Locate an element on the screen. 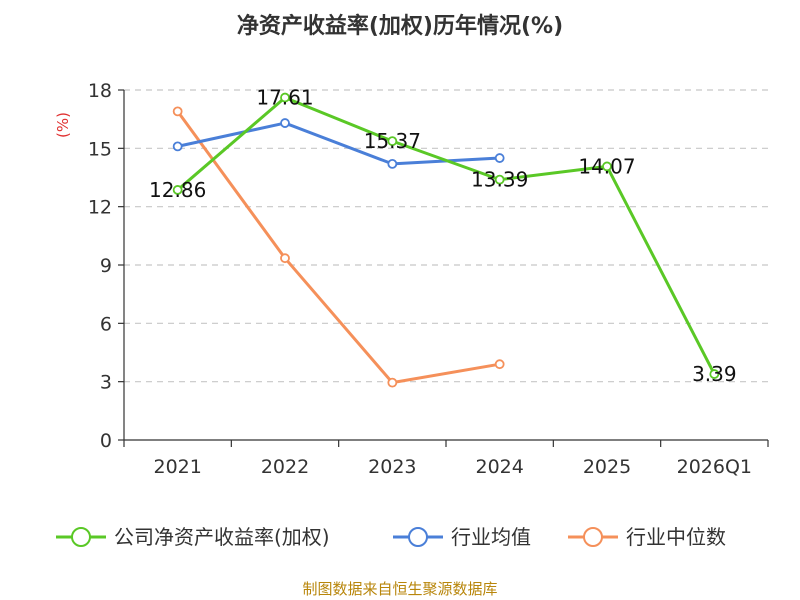 Image resolution: width=800 pixels, height=600 pixels. y-tick-label-0: 0 is located at coordinates (106, 441).